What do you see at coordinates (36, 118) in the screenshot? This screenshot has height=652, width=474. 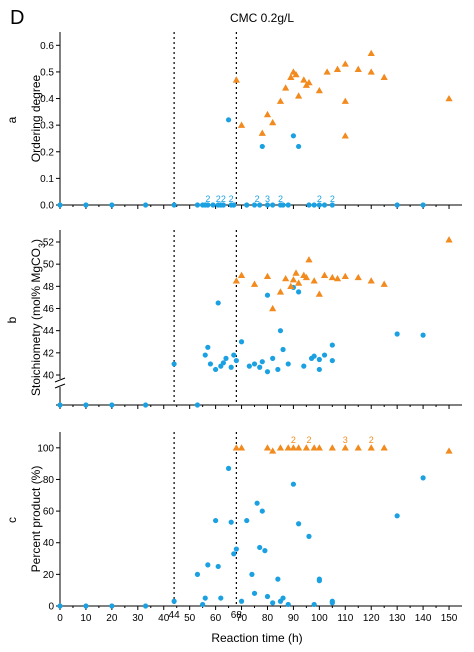 I see `panel-a-y-axis-title: Ordering degree` at bounding box center [36, 118].